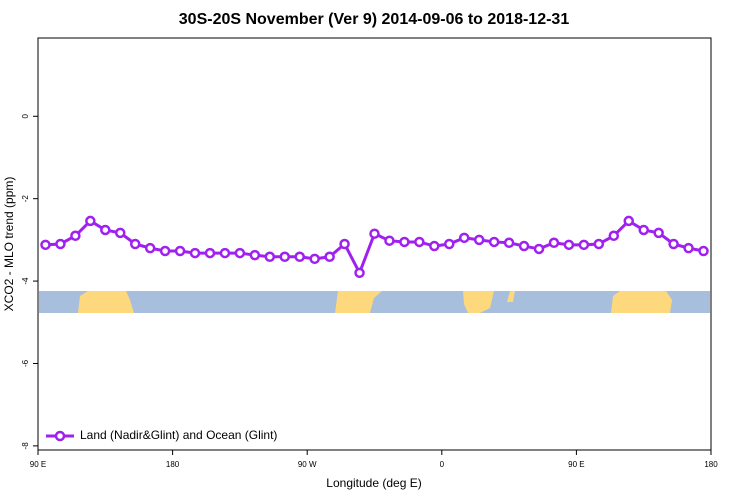 The height and width of the screenshot is (500, 750). What do you see at coordinates (307, 464) in the screenshot?
I see `x-tick-label: 90 W` at bounding box center [307, 464].